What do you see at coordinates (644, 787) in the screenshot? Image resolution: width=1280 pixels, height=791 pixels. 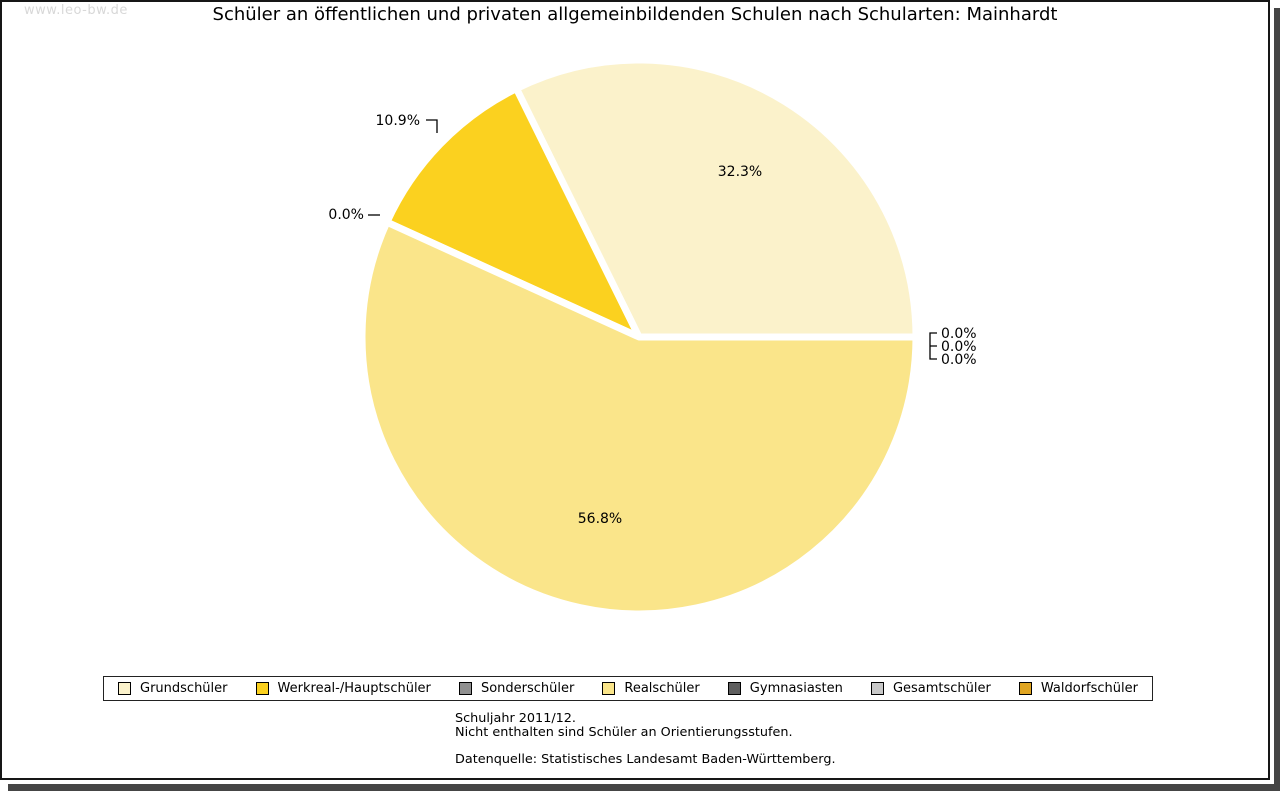 I see `frame-shadow-bottom` at bounding box center [644, 787].